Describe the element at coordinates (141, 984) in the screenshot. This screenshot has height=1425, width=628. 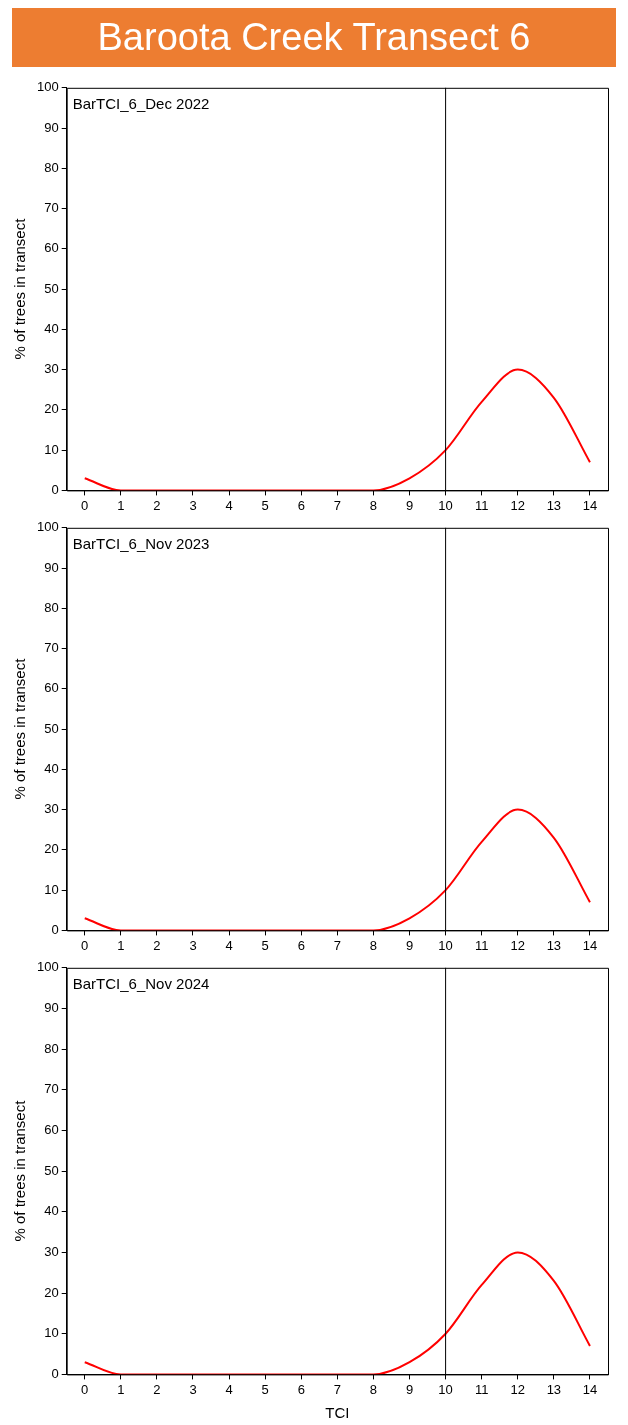
I see `annotation: BarTCI_6_Nov 2024` at that location.